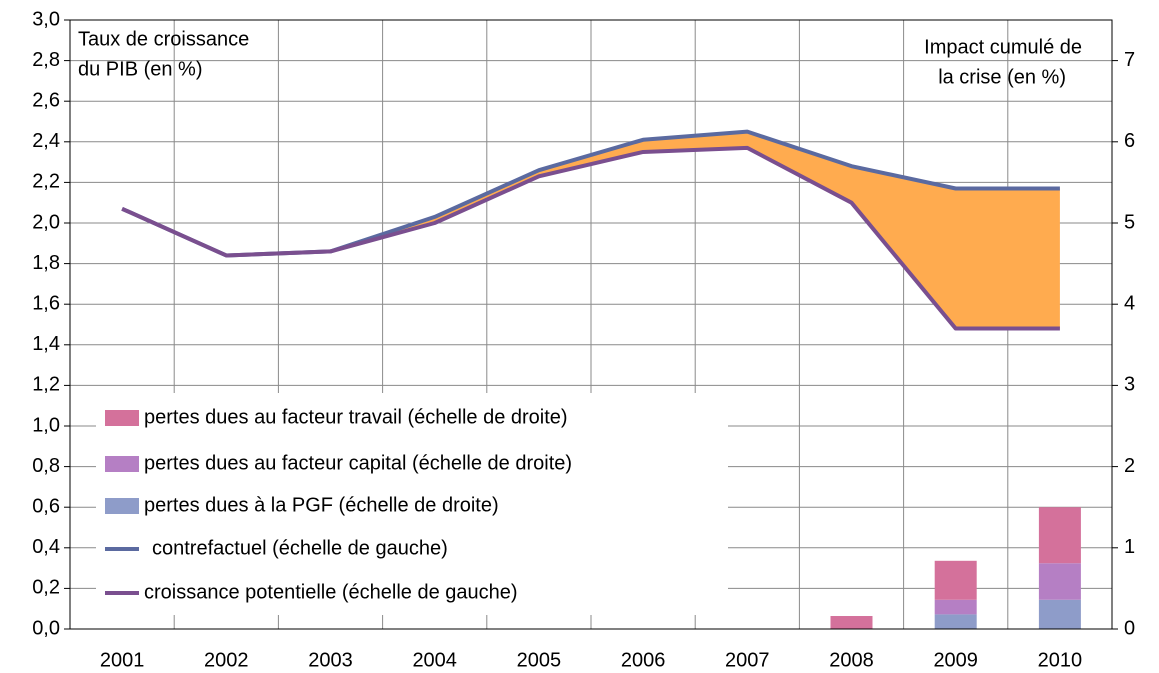 This screenshot has height=673, width=1159. What do you see at coordinates (643, 660) in the screenshot?
I see `x-tick-label: 2006` at bounding box center [643, 660].